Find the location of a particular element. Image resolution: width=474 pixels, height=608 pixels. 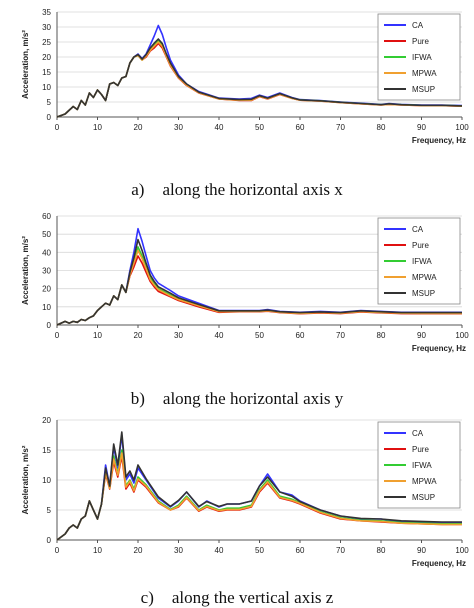

y-tick-label: 25 is located at coordinates (46, 42).